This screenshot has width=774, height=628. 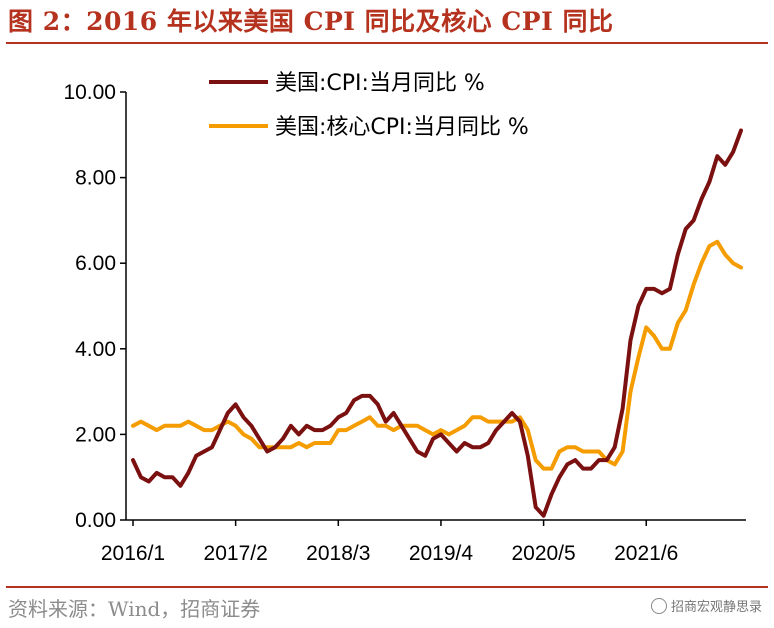 What do you see at coordinates (646, 553) in the screenshot?
I see `x-tick-label: 2021/6` at bounding box center [646, 553].